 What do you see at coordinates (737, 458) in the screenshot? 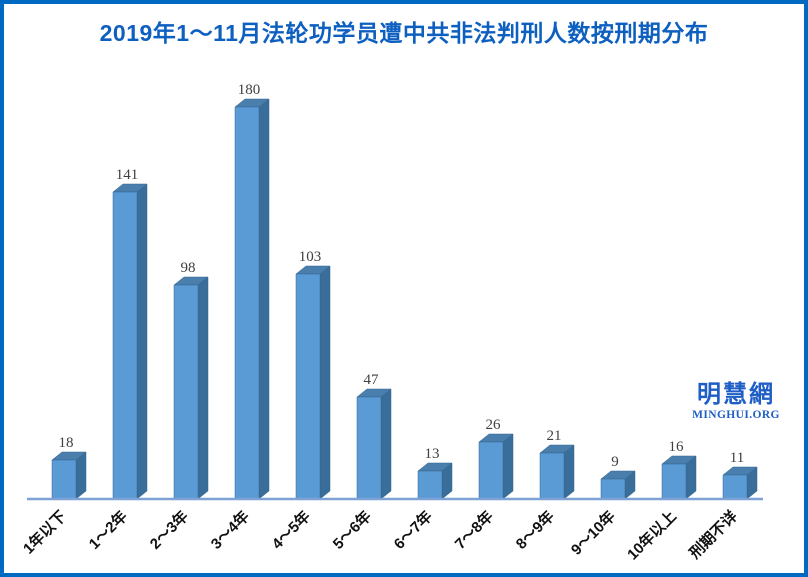
I see `bar-value-label: 11` at bounding box center [737, 458].